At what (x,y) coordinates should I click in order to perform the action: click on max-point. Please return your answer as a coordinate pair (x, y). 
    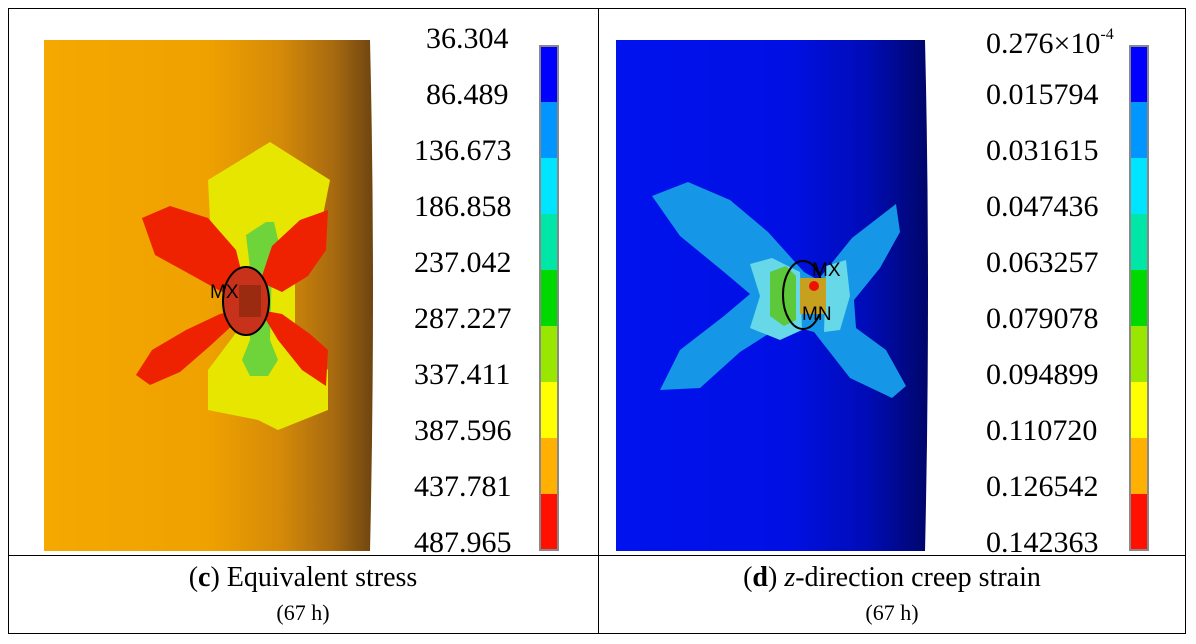
    Looking at the image, I should click on (814, 286).